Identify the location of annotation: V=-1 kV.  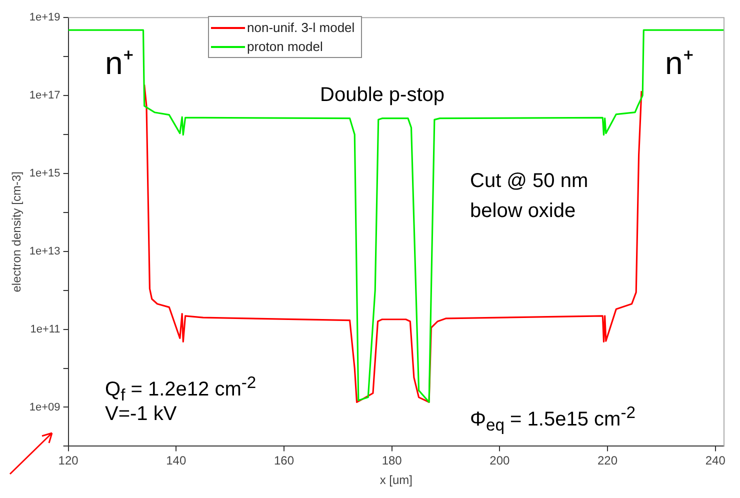
(141, 414).